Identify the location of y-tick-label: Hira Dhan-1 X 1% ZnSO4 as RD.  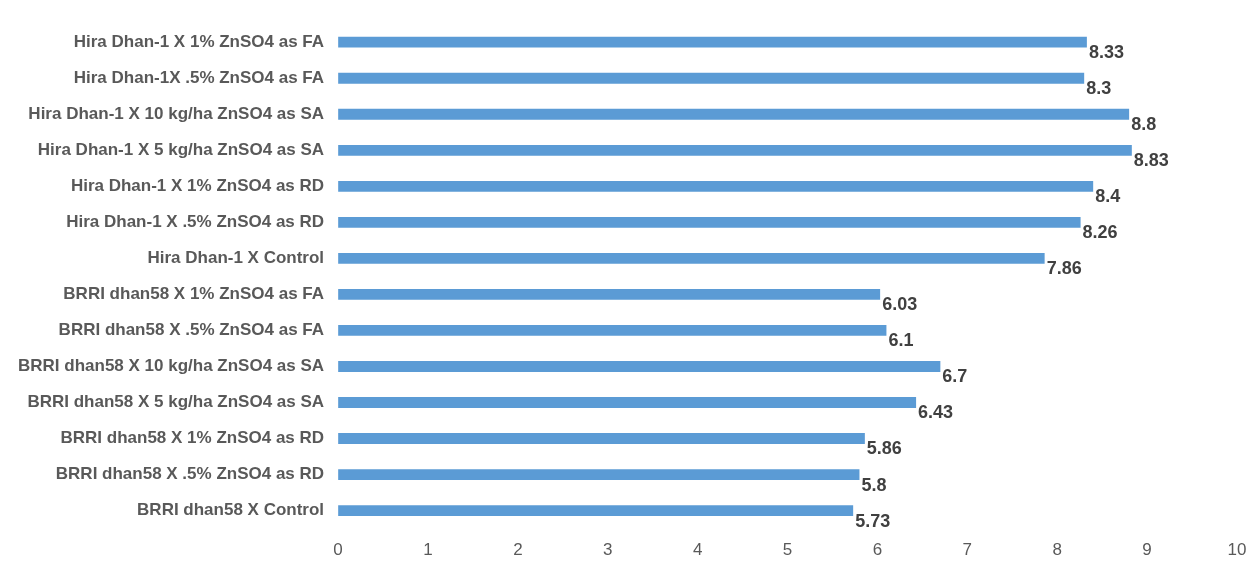
(197, 186).